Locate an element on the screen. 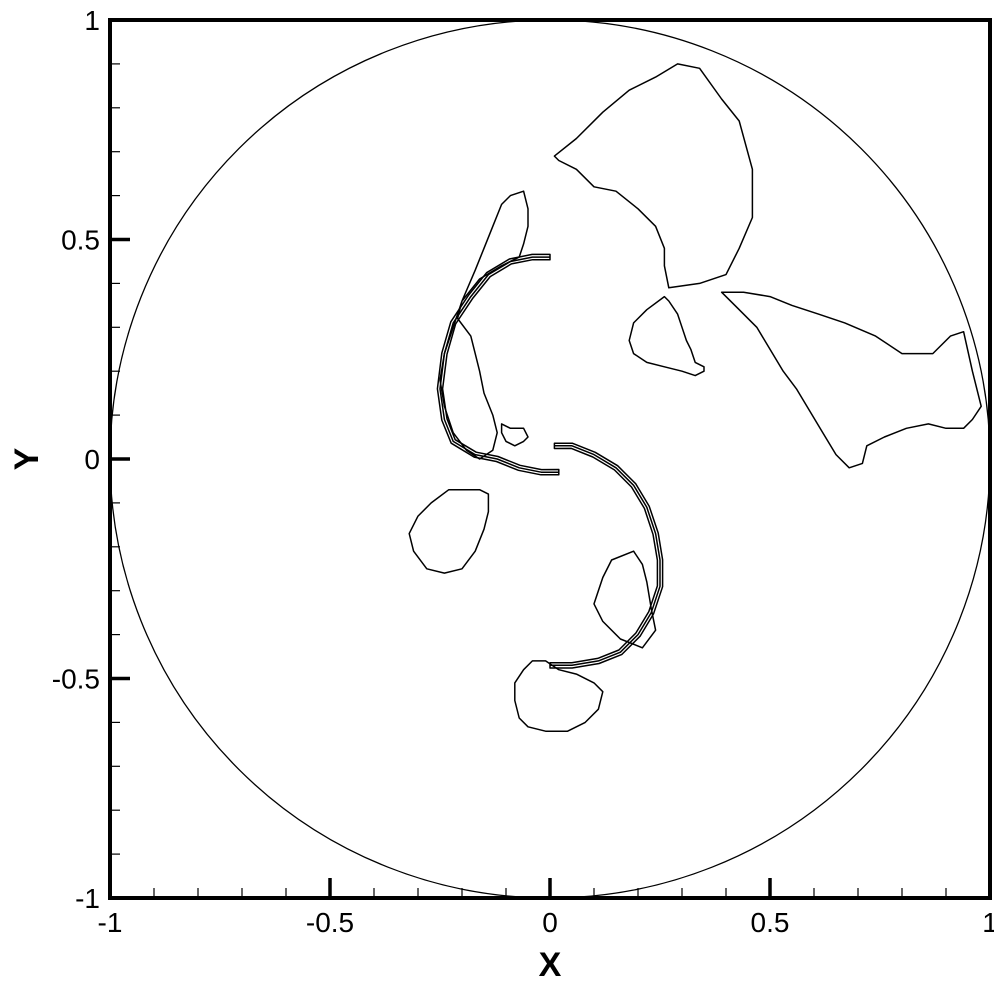  contour-lower-left-blob is located at coordinates (449, 531).